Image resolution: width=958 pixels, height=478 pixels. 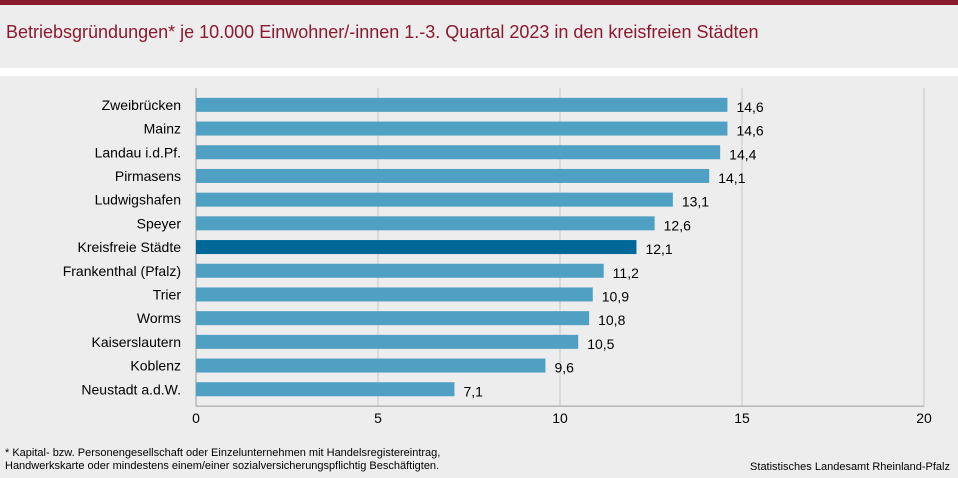 What do you see at coordinates (479, 72) in the screenshot?
I see `header-separator` at bounding box center [479, 72].